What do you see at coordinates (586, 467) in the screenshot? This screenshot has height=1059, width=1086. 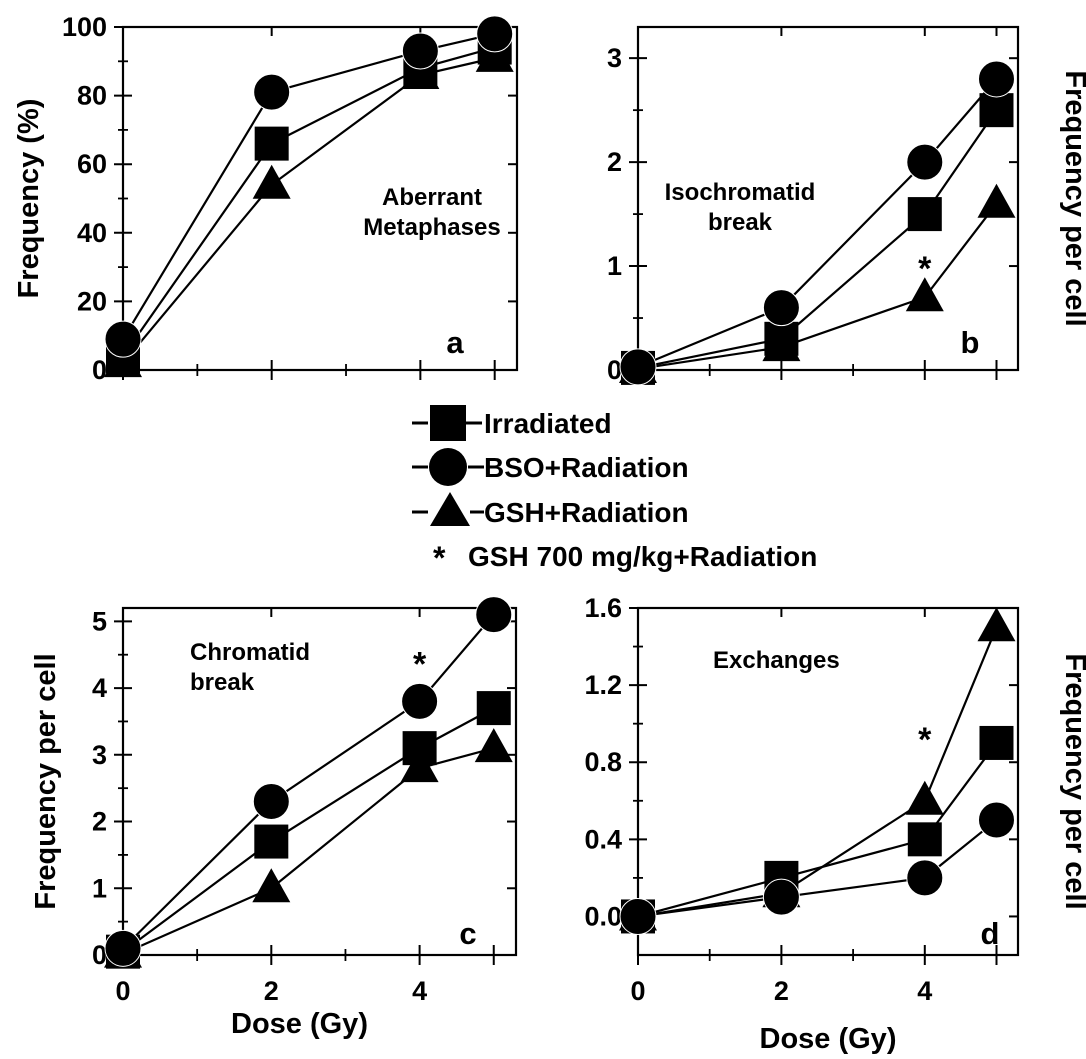 I see `legend-label-bso: BSO+Radiation` at bounding box center [586, 467].